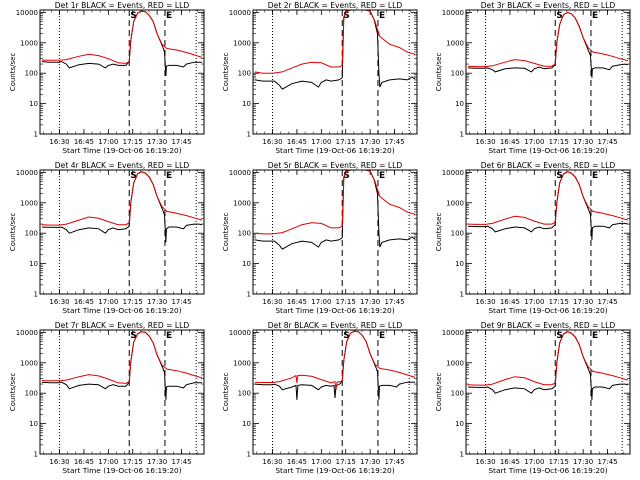 The width and height of the screenshot is (640, 480). Describe the element at coordinates (122, 325) in the screenshot. I see `chart-title: Det 7r BLACK = Events, RED = LLD` at that location.